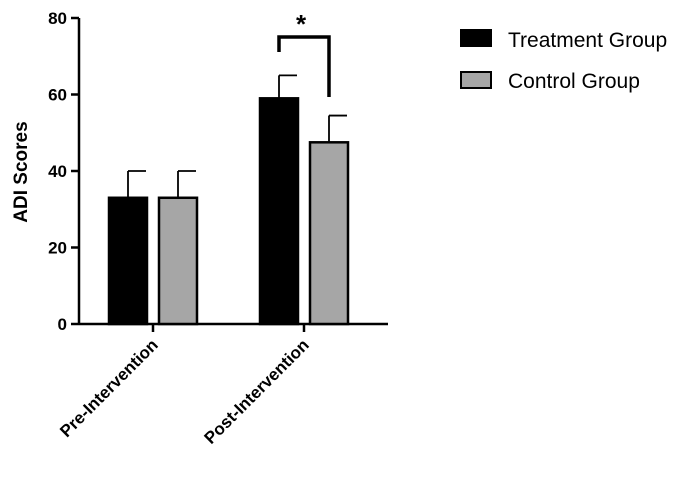 The image size is (700, 496). What do you see at coordinates (178, 261) in the screenshot?
I see `bar-control-pre` at bounding box center [178, 261].